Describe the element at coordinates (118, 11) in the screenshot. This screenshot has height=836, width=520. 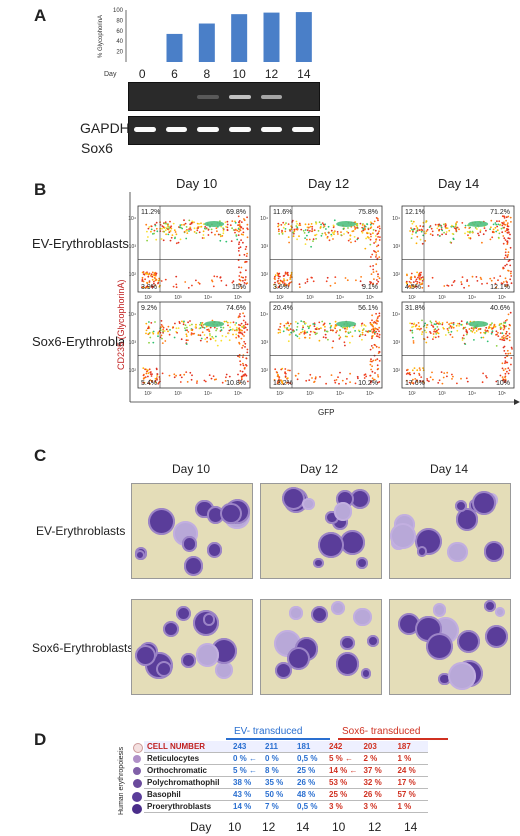
I see `bar-y-tick: 100` at that location.